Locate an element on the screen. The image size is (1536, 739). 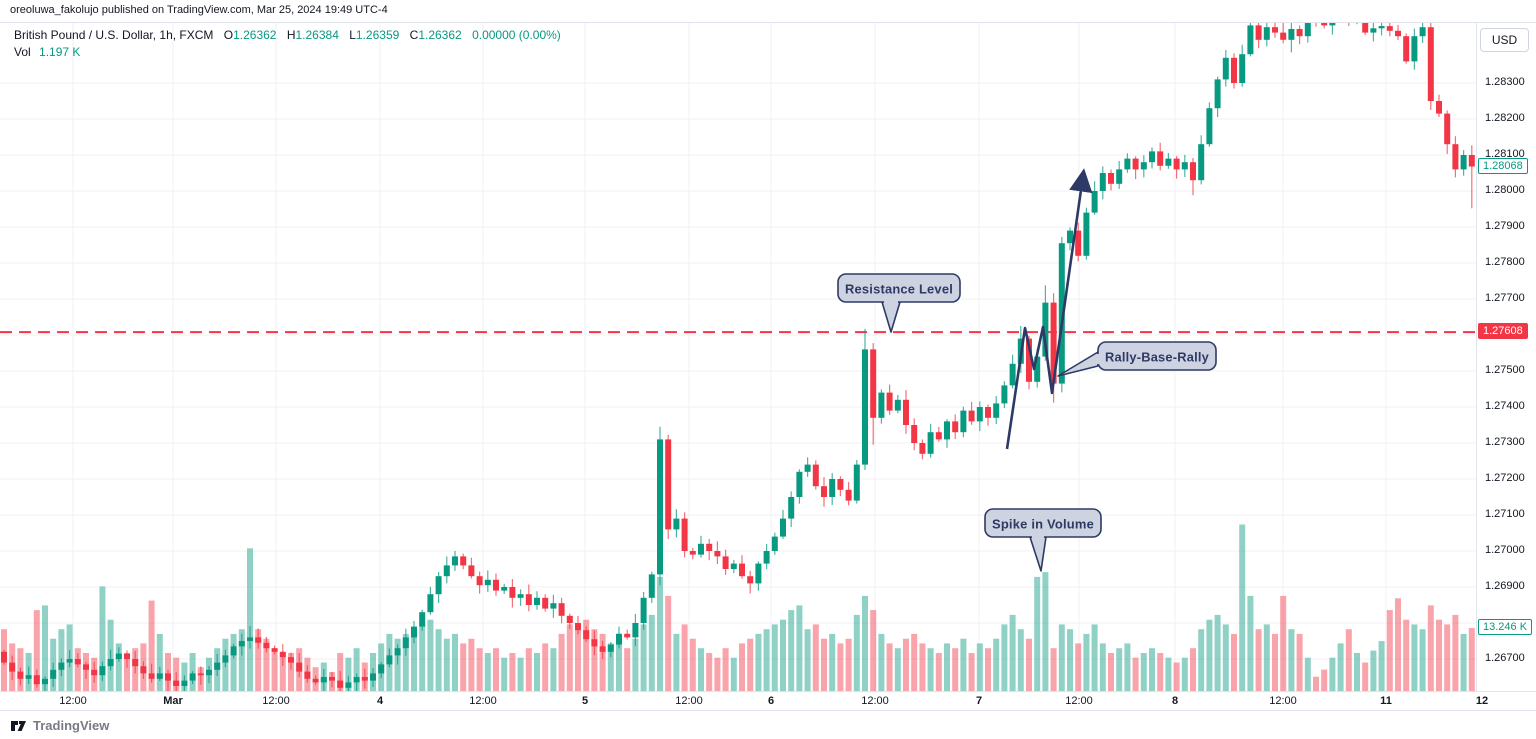
time-axis-label: 12:00 is located at coordinates (689, 701).